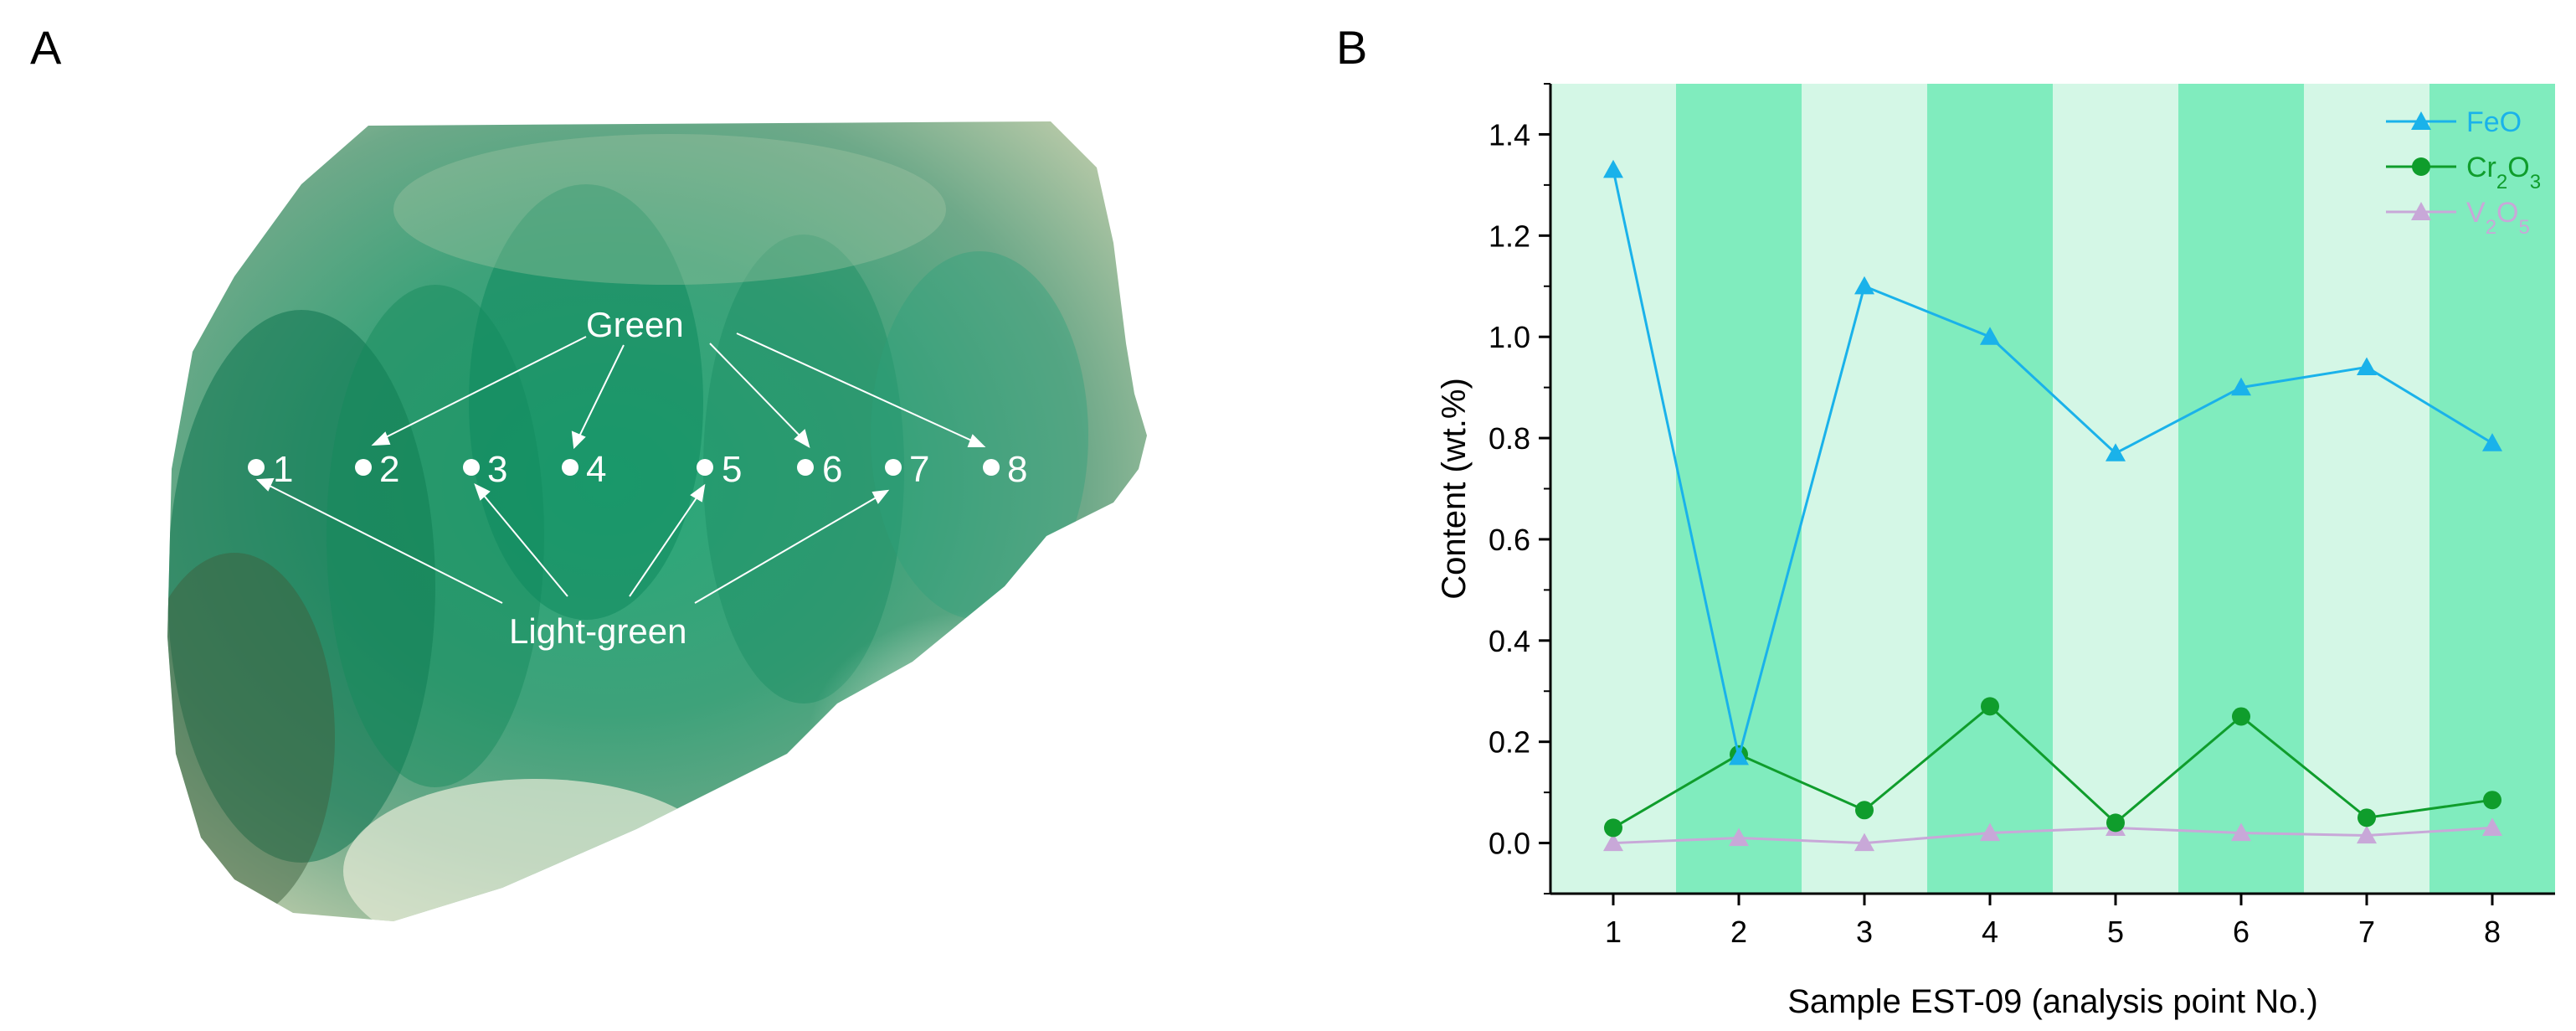 The width and height of the screenshot is (2576, 1031). Describe the element at coordinates (2052, 1001) in the screenshot. I see `x-axis-label: Sample EST-09 (analysis point No.)` at that location.